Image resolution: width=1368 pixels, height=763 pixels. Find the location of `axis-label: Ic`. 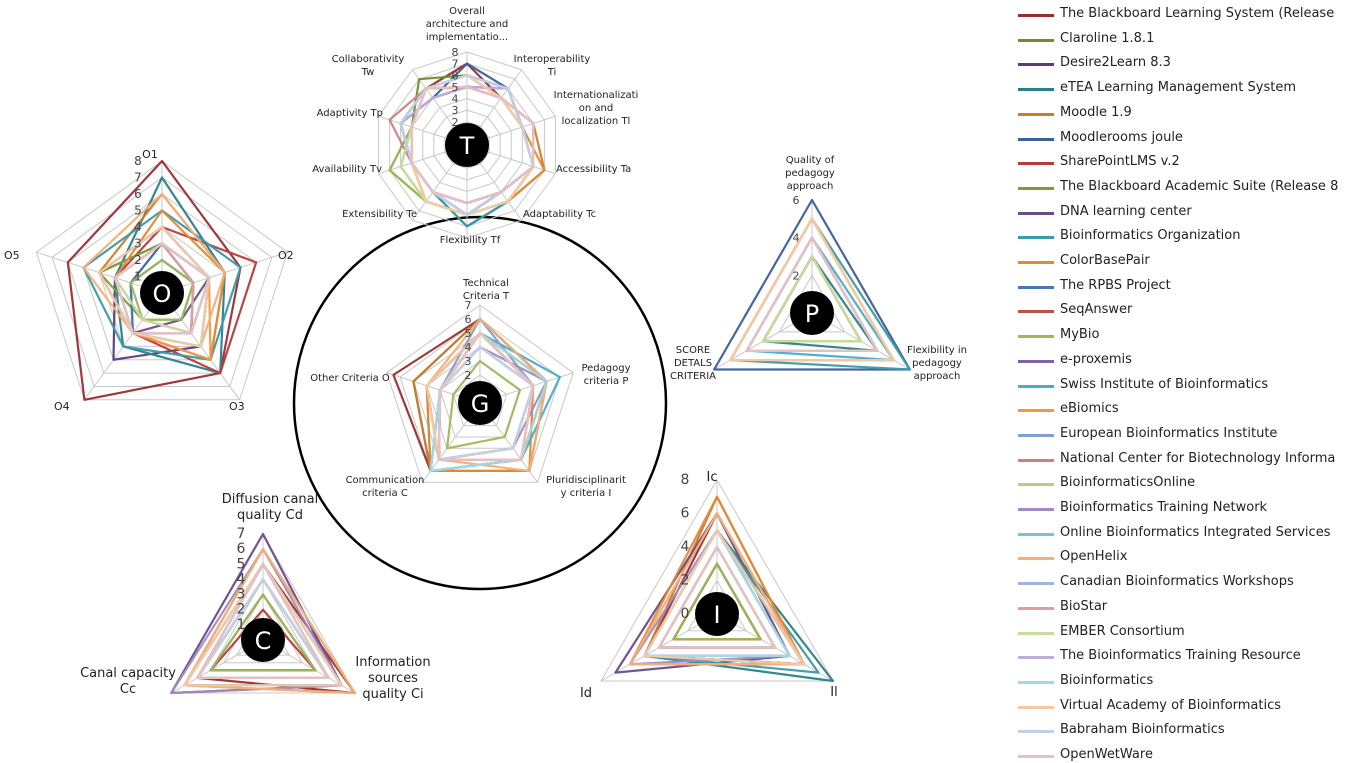

axis-label: Ic is located at coordinates (712, 477).